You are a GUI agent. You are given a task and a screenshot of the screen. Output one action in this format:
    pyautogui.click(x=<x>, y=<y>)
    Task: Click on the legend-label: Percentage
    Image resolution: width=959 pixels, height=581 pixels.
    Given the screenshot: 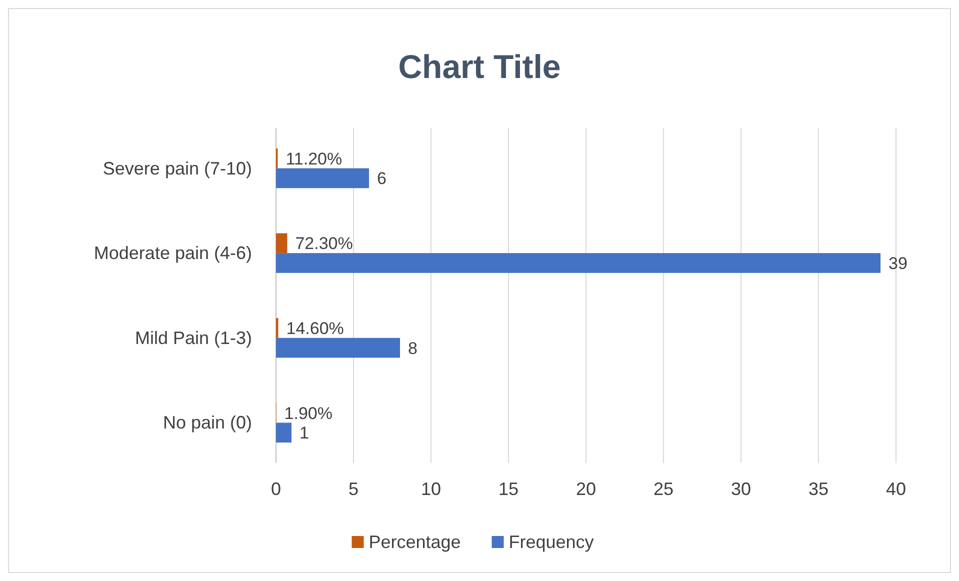 What is the action you would take?
    pyautogui.click(x=414, y=542)
    